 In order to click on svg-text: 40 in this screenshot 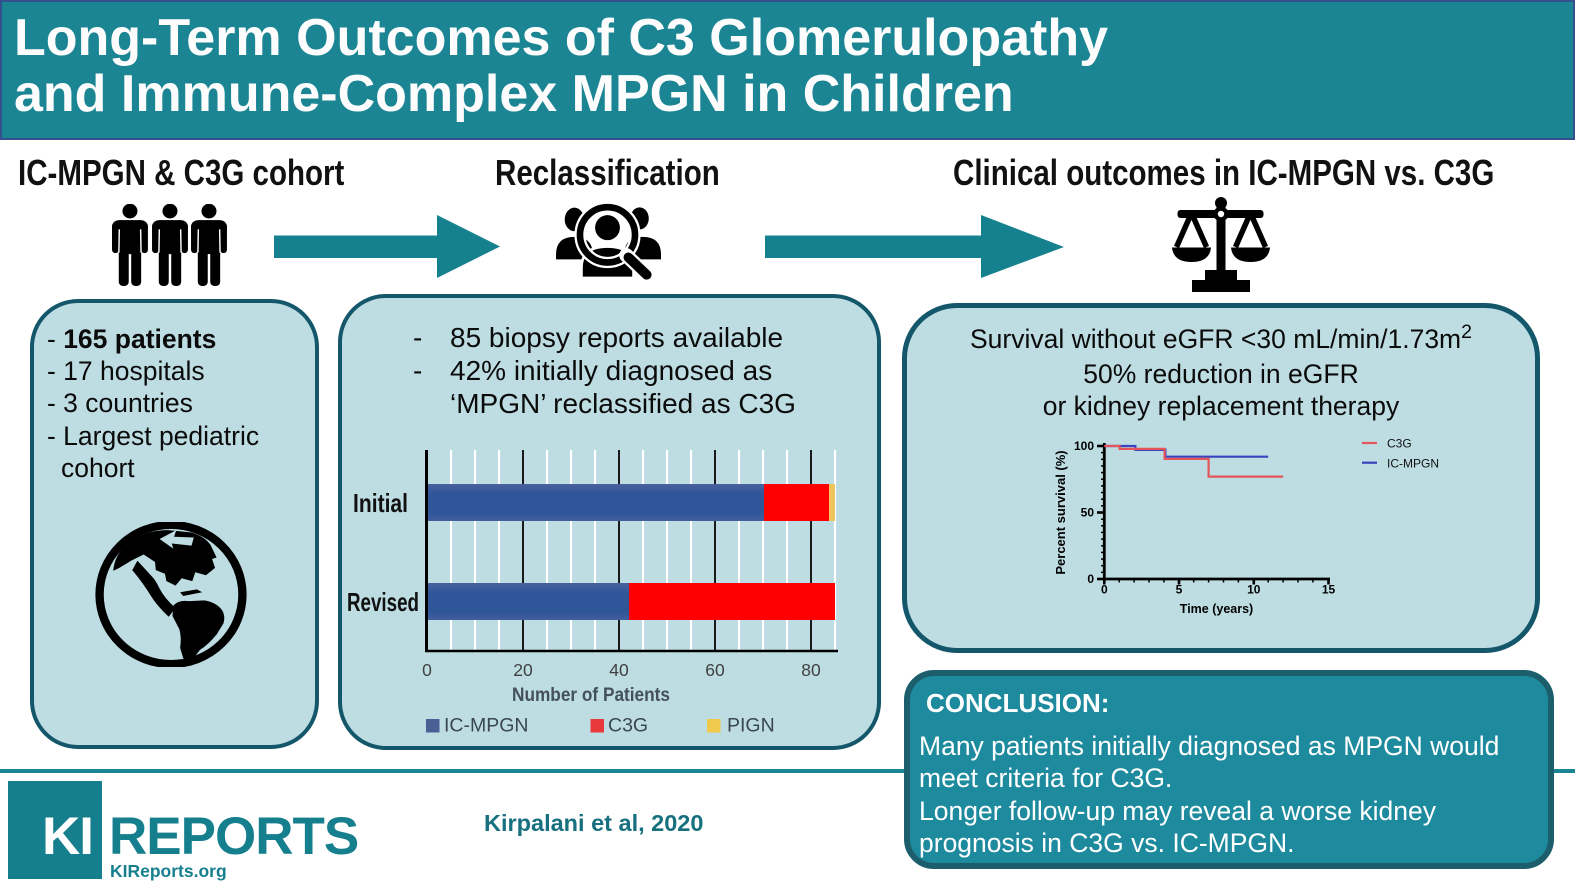, I will do `click(619, 670)`.